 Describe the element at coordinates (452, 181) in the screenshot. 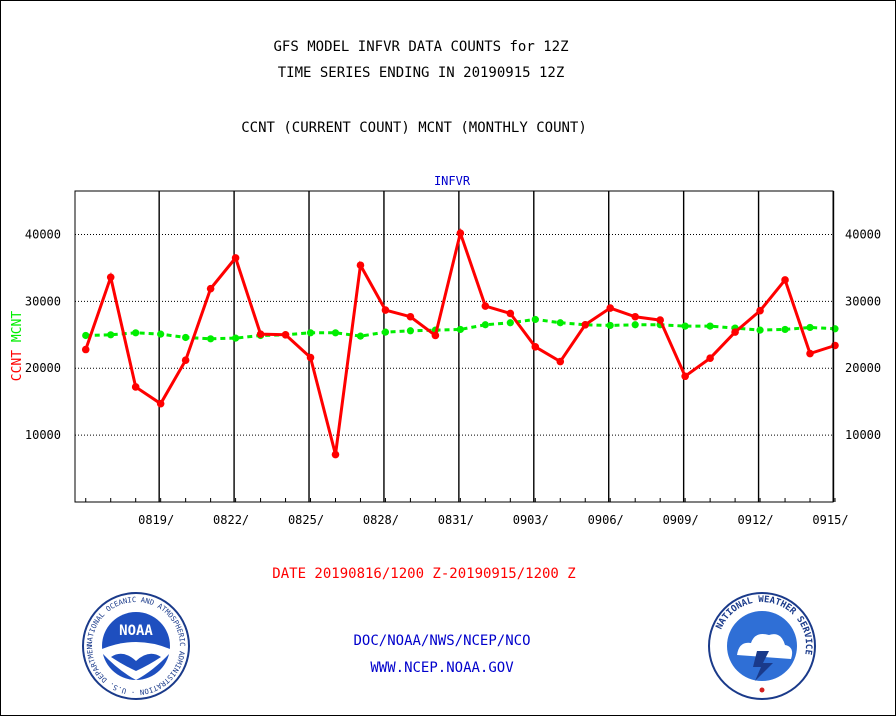

I see `panel-title: INFVR` at that location.